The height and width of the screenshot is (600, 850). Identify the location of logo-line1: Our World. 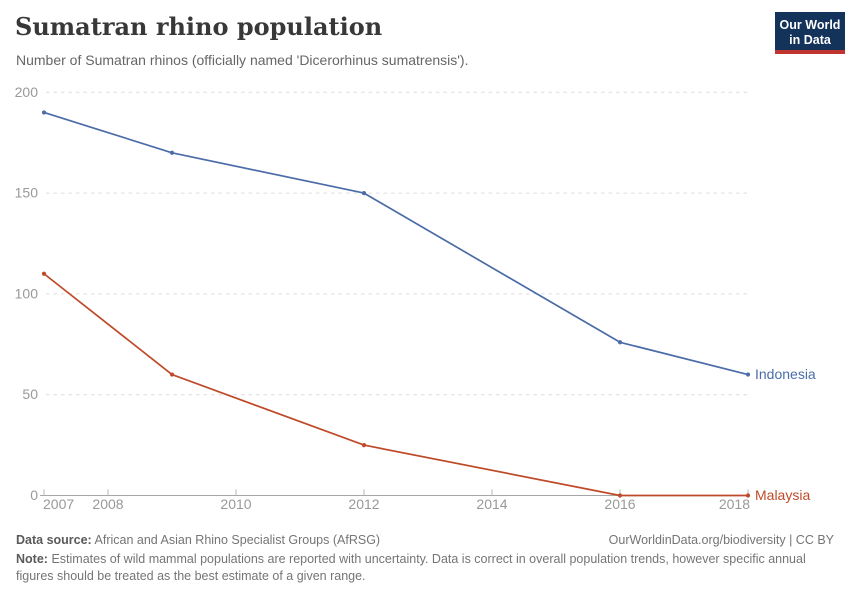
(810, 25).